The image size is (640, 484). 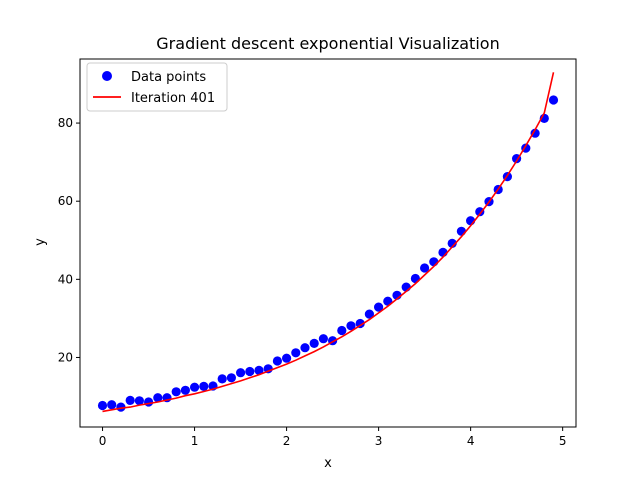 What do you see at coordinates (168, 77) in the screenshot?
I see `legend-label-data-points: Data points` at bounding box center [168, 77].